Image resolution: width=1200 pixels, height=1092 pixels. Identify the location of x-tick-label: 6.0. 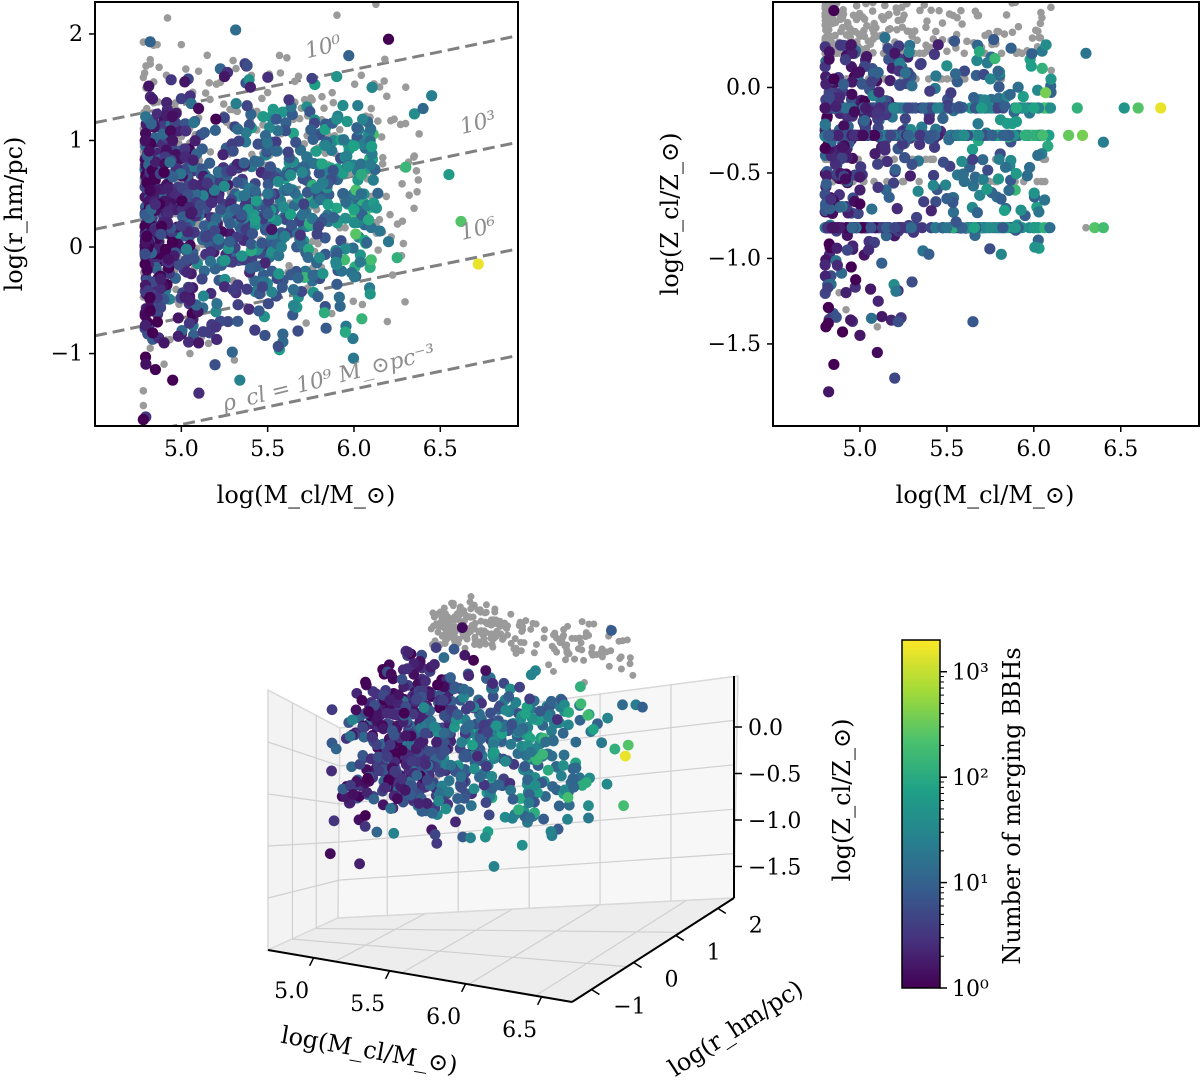
(443, 1017).